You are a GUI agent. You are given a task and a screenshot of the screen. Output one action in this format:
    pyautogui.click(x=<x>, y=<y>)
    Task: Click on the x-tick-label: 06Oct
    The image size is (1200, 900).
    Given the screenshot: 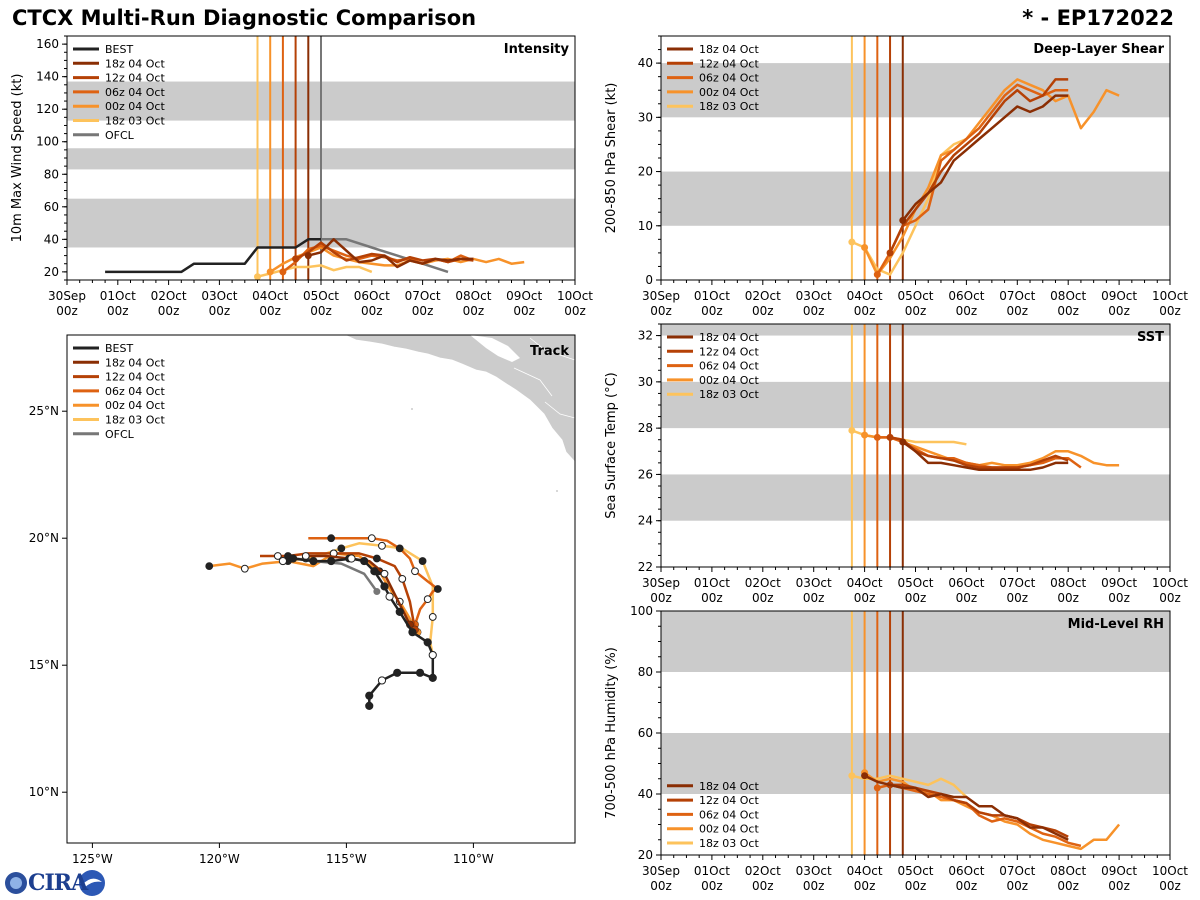 What is the action you would take?
    pyautogui.click(x=966, y=583)
    